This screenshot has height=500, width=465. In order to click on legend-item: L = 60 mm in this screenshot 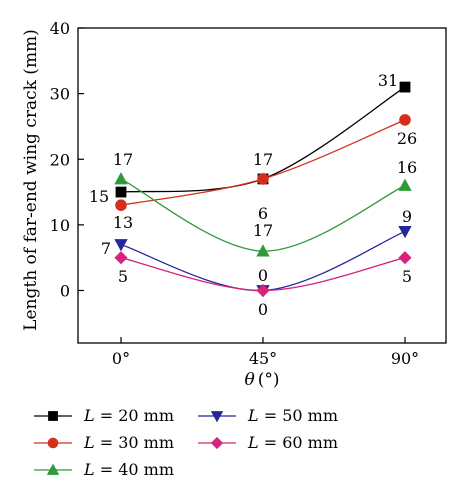, I will do `click(268, 442)`.